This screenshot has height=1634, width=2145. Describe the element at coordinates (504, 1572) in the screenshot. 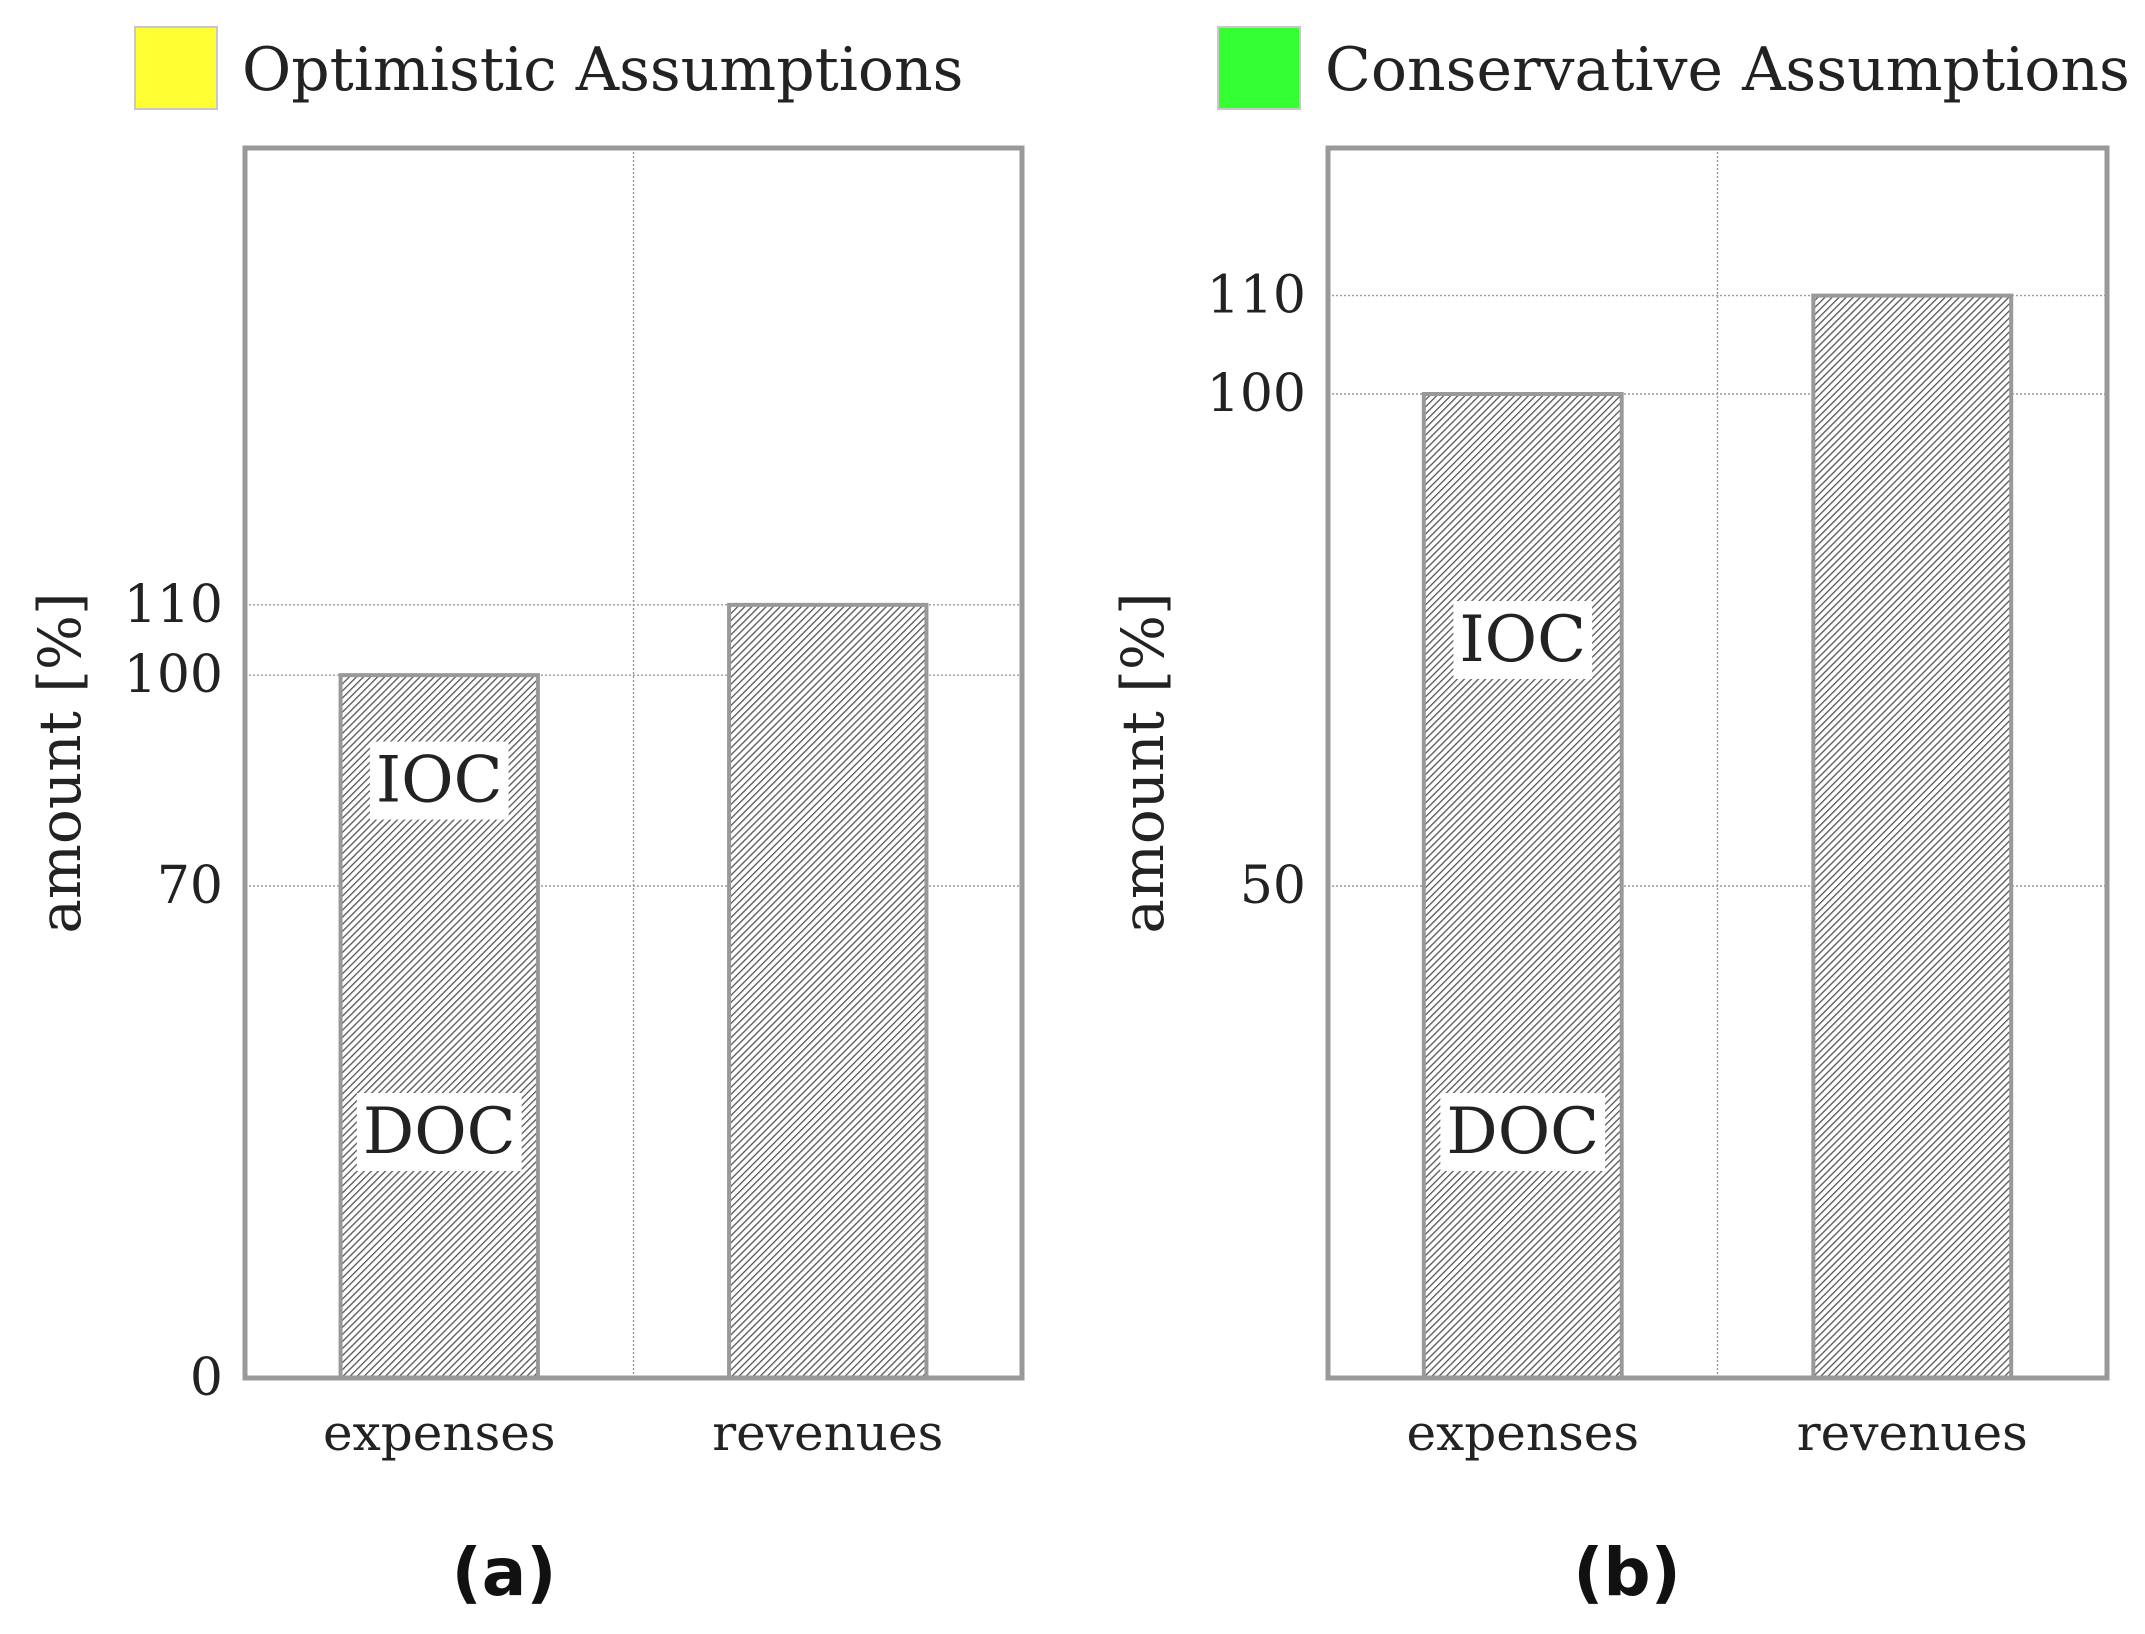

I see `panel-label: (a)` at that location.